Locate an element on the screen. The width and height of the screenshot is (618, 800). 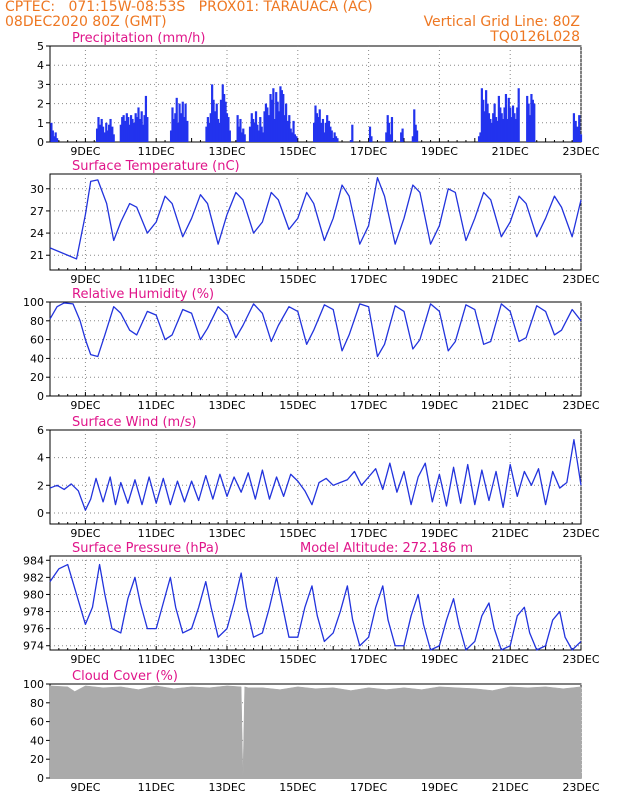
y-tick-label: 27 is located at coordinates (37, 211).